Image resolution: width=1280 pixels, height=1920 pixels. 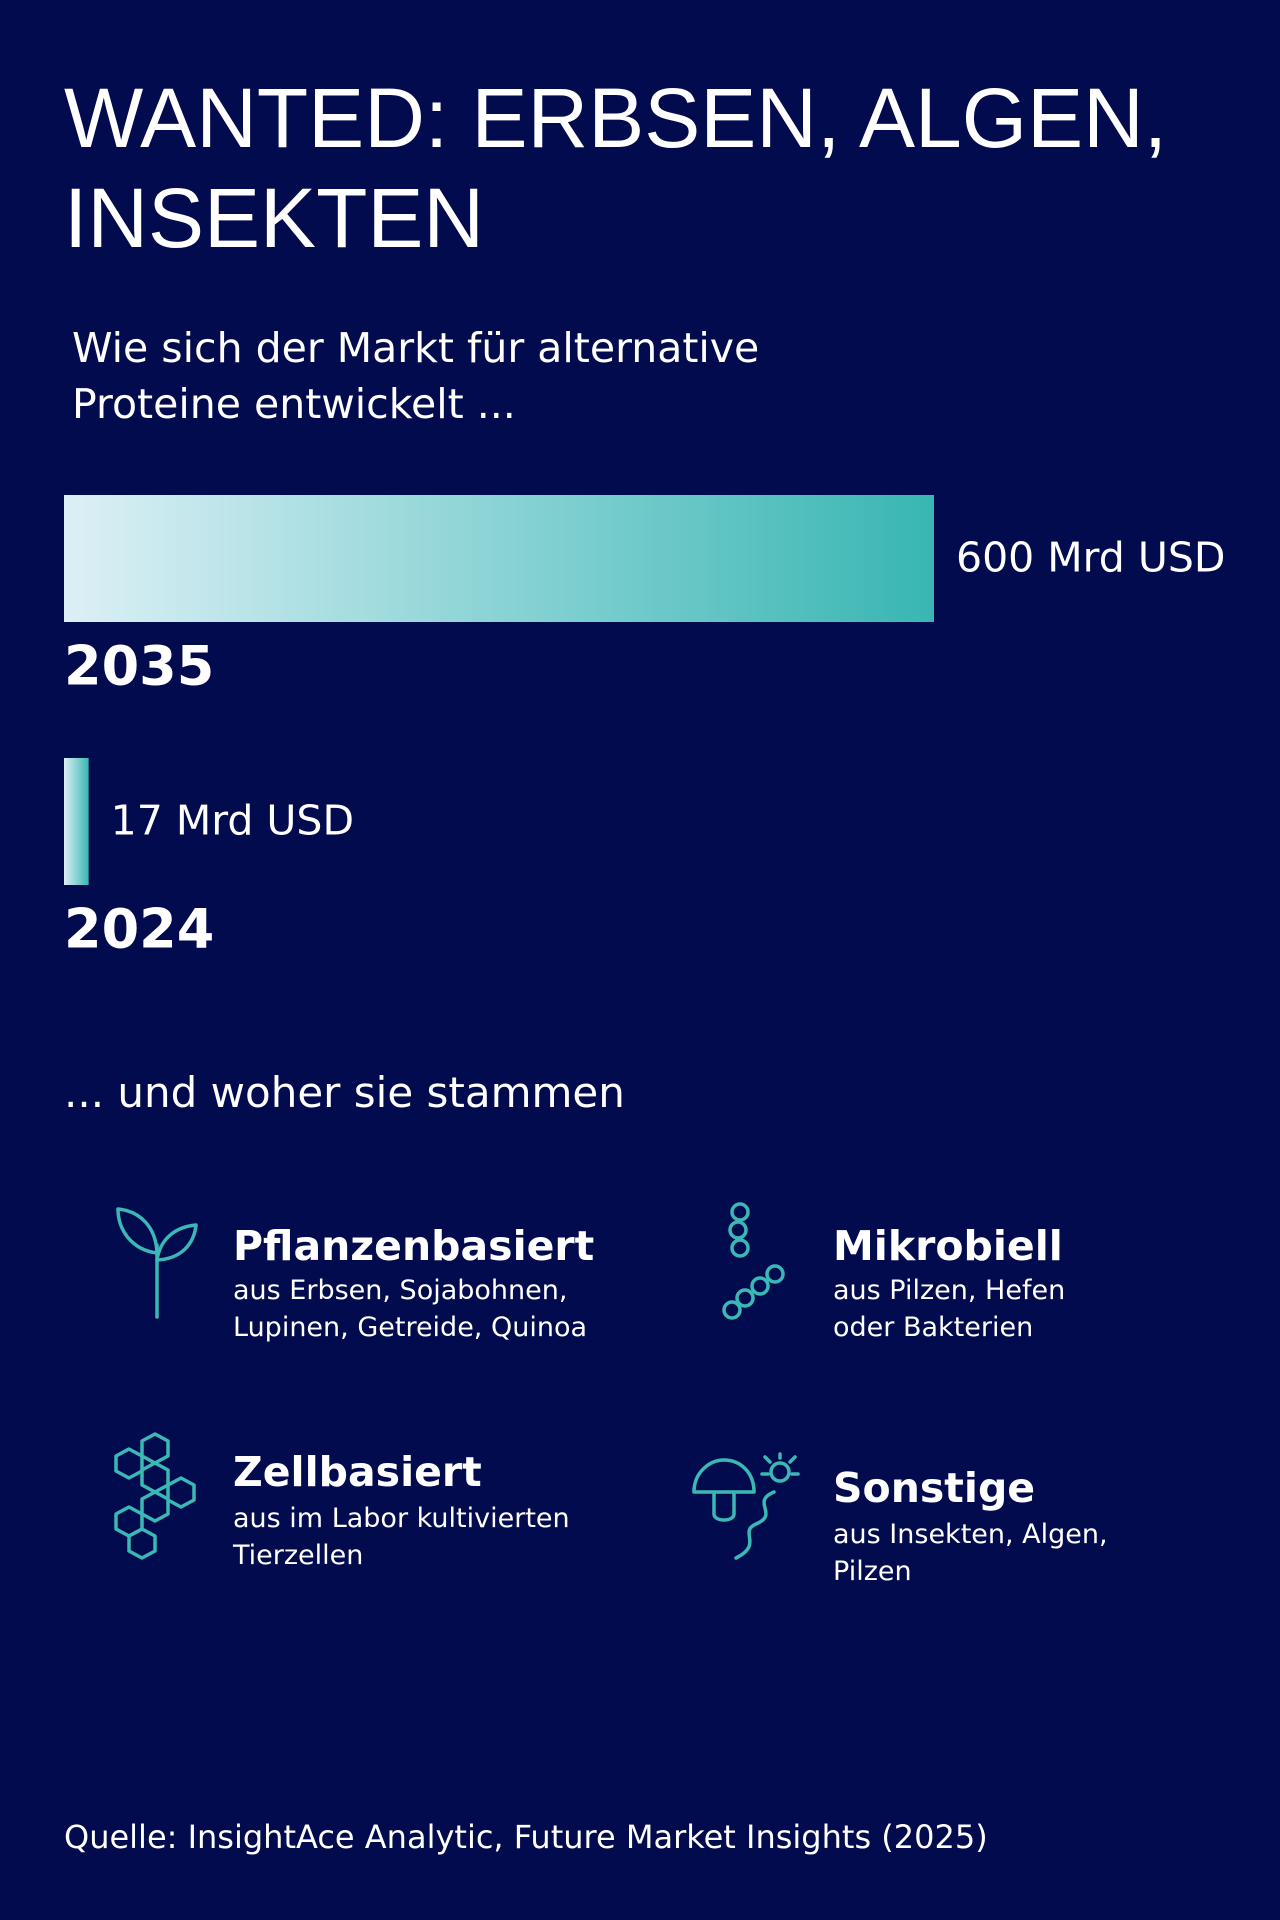 I want to click on item-title: Pflanzenbasiert, so click(x=414, y=1246).